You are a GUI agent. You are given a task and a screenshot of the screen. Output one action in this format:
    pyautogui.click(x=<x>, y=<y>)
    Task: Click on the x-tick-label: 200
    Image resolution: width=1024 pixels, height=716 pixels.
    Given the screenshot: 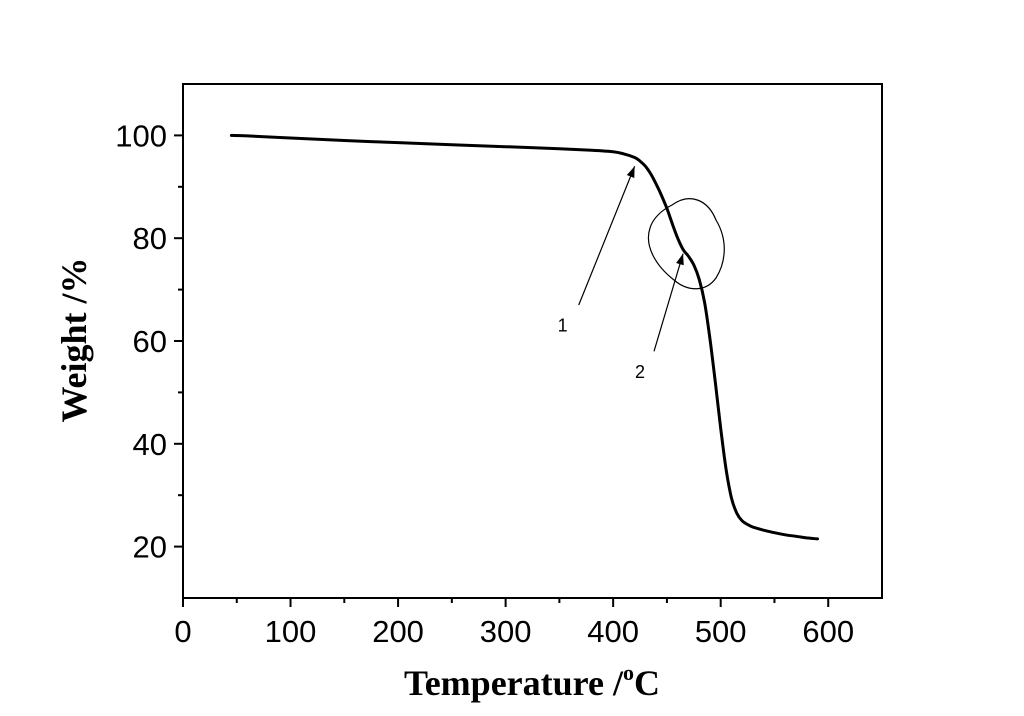 What is the action you would take?
    pyautogui.click(x=398, y=631)
    